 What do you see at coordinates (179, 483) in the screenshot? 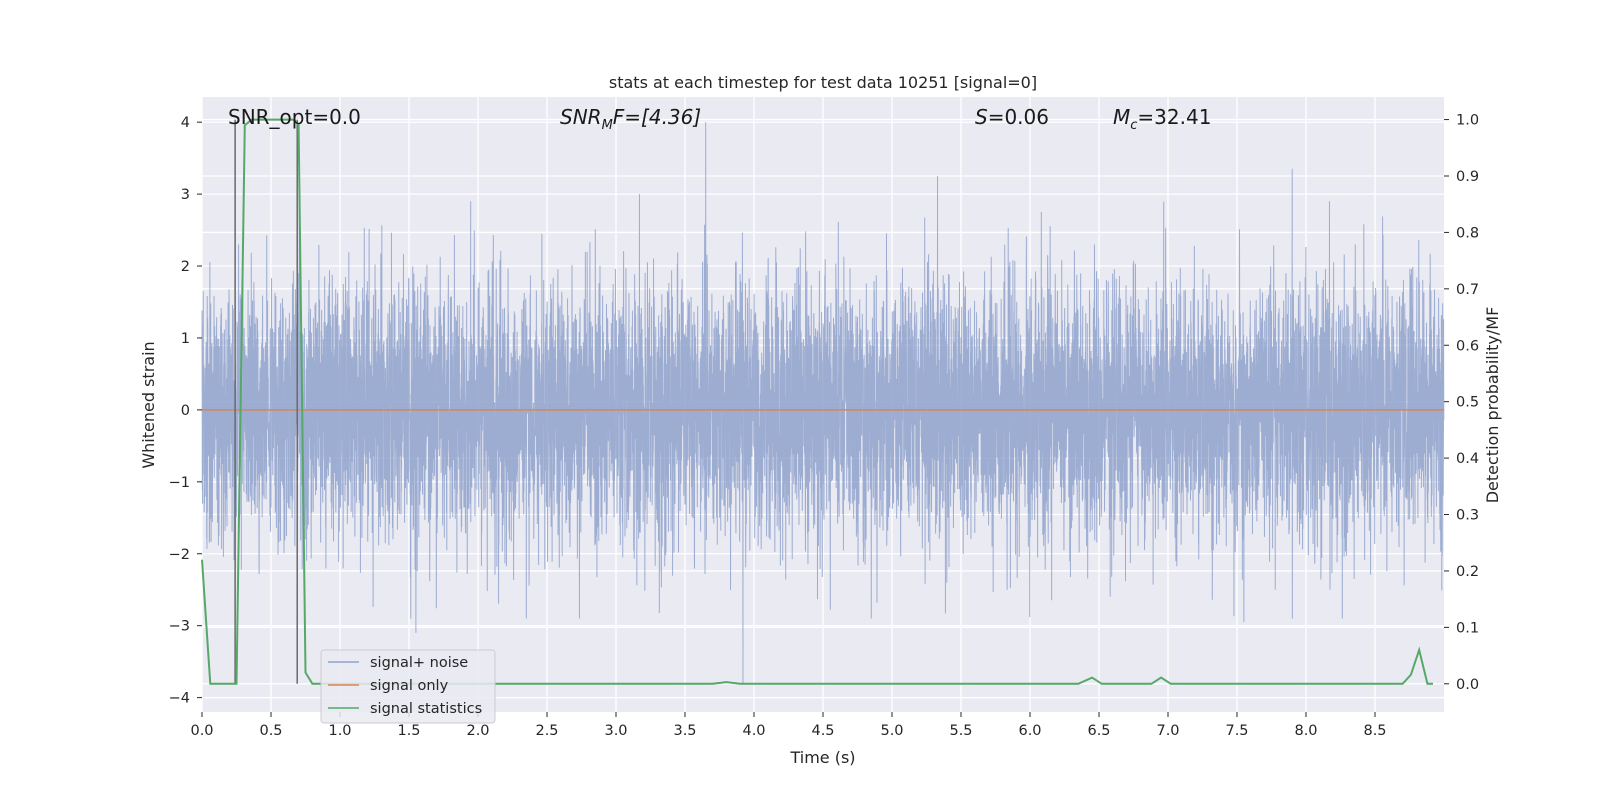
I see `y-tick-label: −1` at bounding box center [179, 483].